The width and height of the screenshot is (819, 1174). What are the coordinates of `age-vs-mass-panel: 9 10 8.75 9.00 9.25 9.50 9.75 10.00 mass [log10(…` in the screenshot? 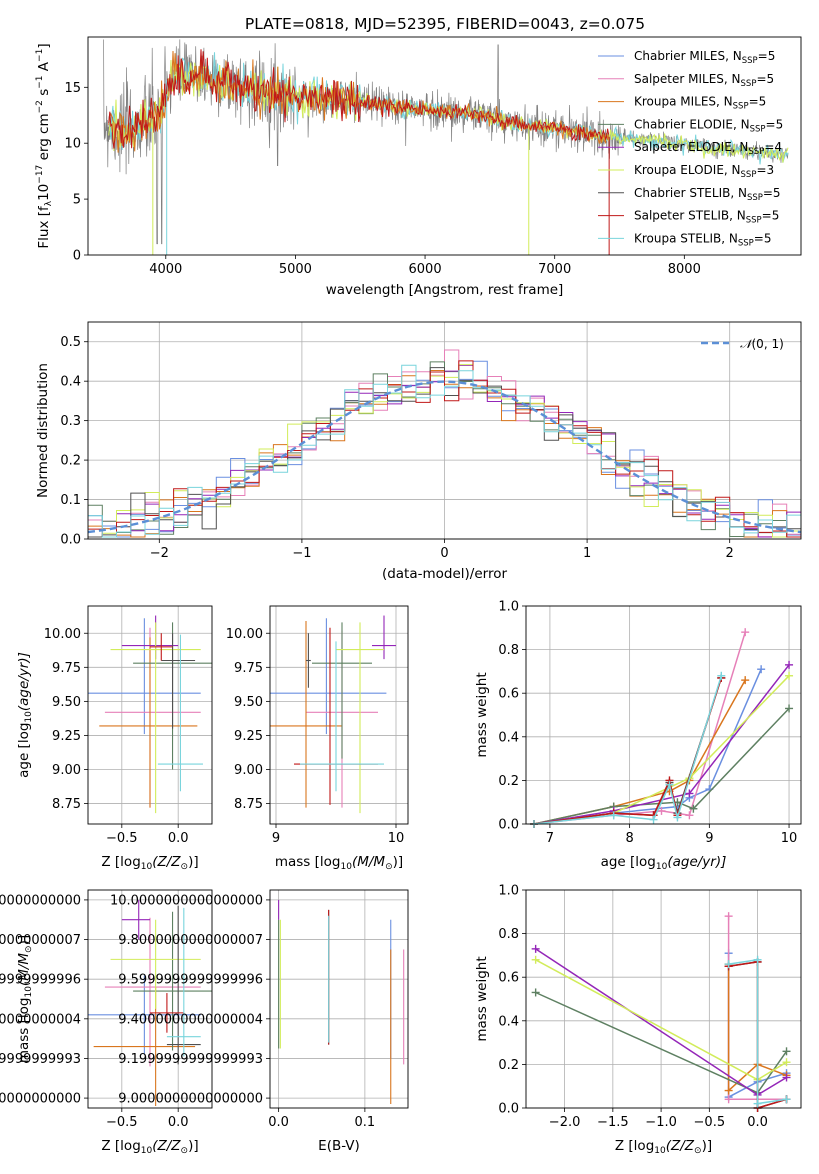 It's located at (317, 738).